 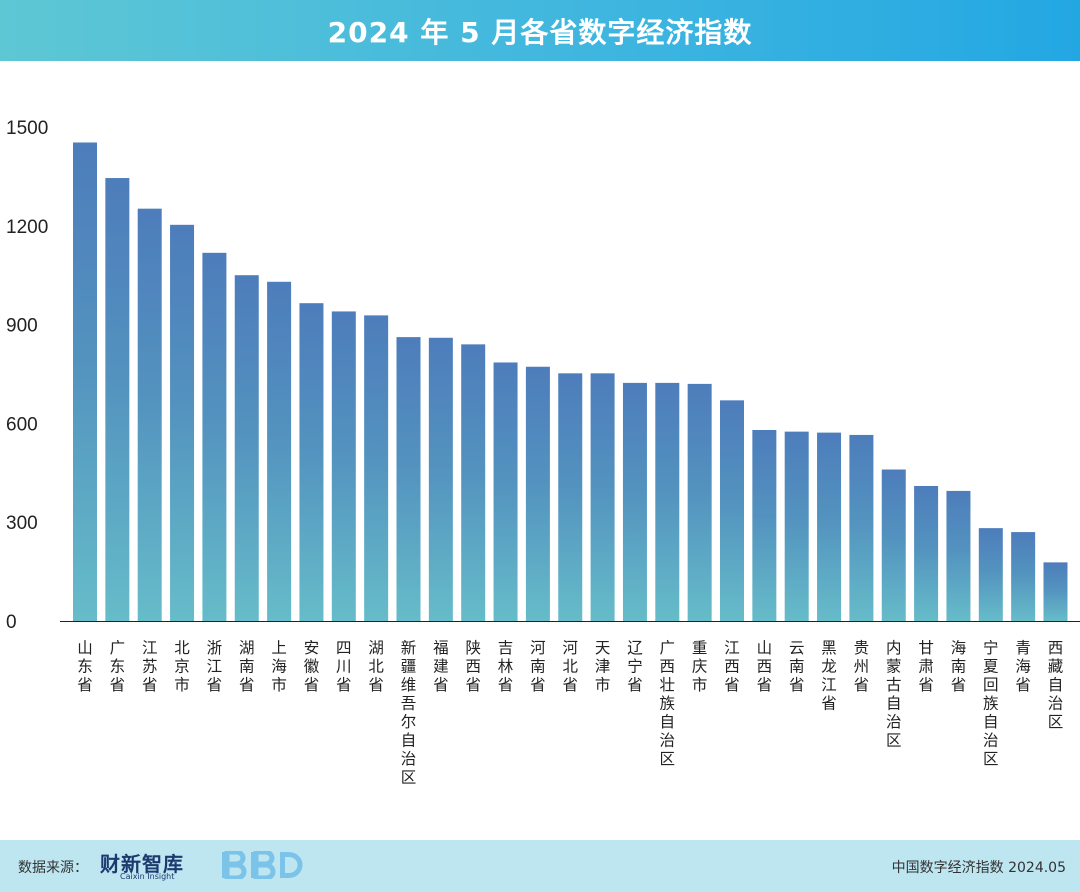 I want to click on x-tick-label: 北京市, so click(x=182, y=666).